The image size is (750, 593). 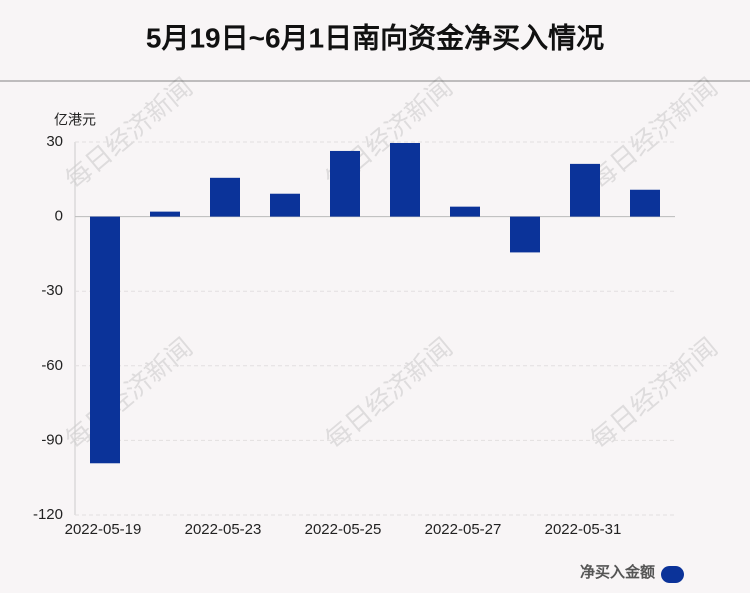 I want to click on legend-swatch, so click(x=672, y=574).